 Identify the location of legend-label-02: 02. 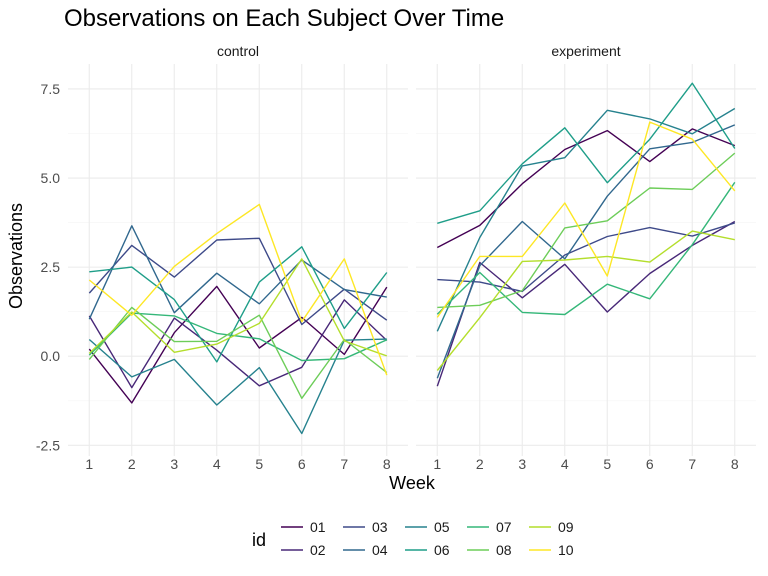
(318, 550).